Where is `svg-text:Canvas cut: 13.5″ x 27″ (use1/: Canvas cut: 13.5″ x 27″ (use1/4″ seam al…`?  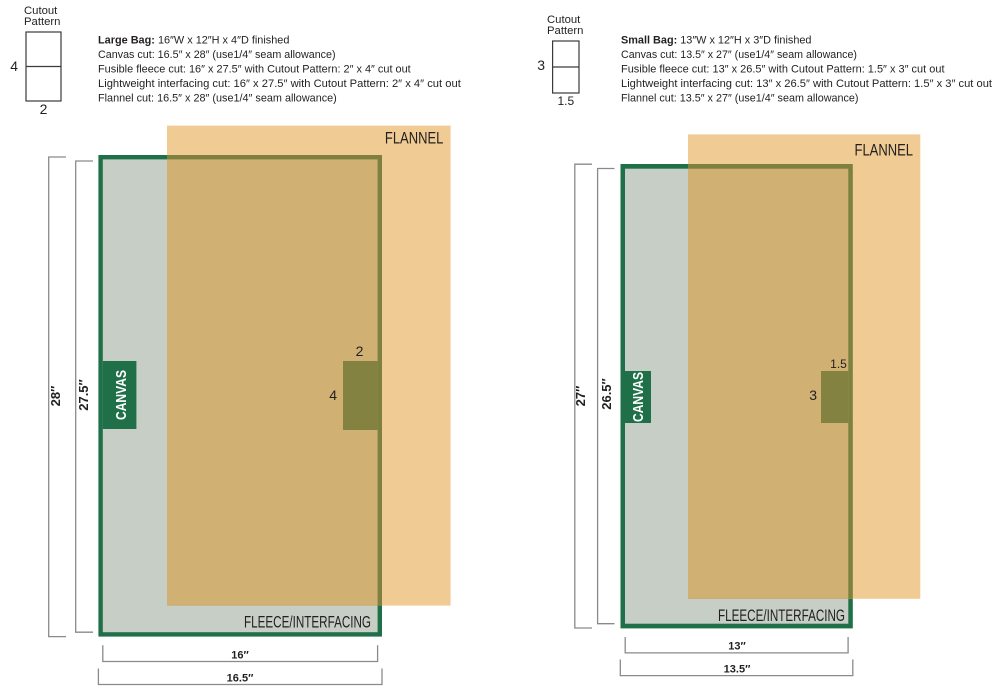 svg-text:Canvas cut: 13.5″ x 27″ (use1/: Canvas cut: 13.5″ x 27″ (use1/4″ seam al… is located at coordinates (739, 55).